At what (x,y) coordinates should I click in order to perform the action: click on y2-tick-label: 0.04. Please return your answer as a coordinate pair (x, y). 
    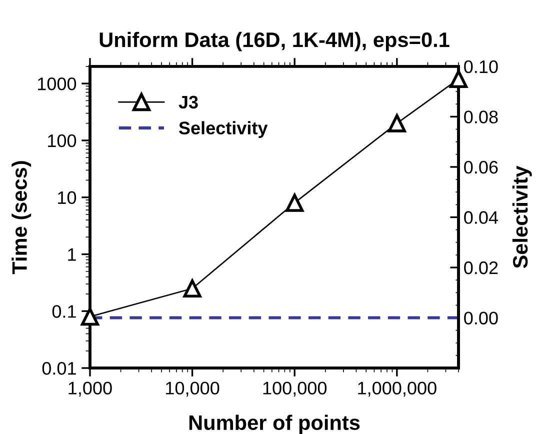
    Looking at the image, I should click on (481, 217).